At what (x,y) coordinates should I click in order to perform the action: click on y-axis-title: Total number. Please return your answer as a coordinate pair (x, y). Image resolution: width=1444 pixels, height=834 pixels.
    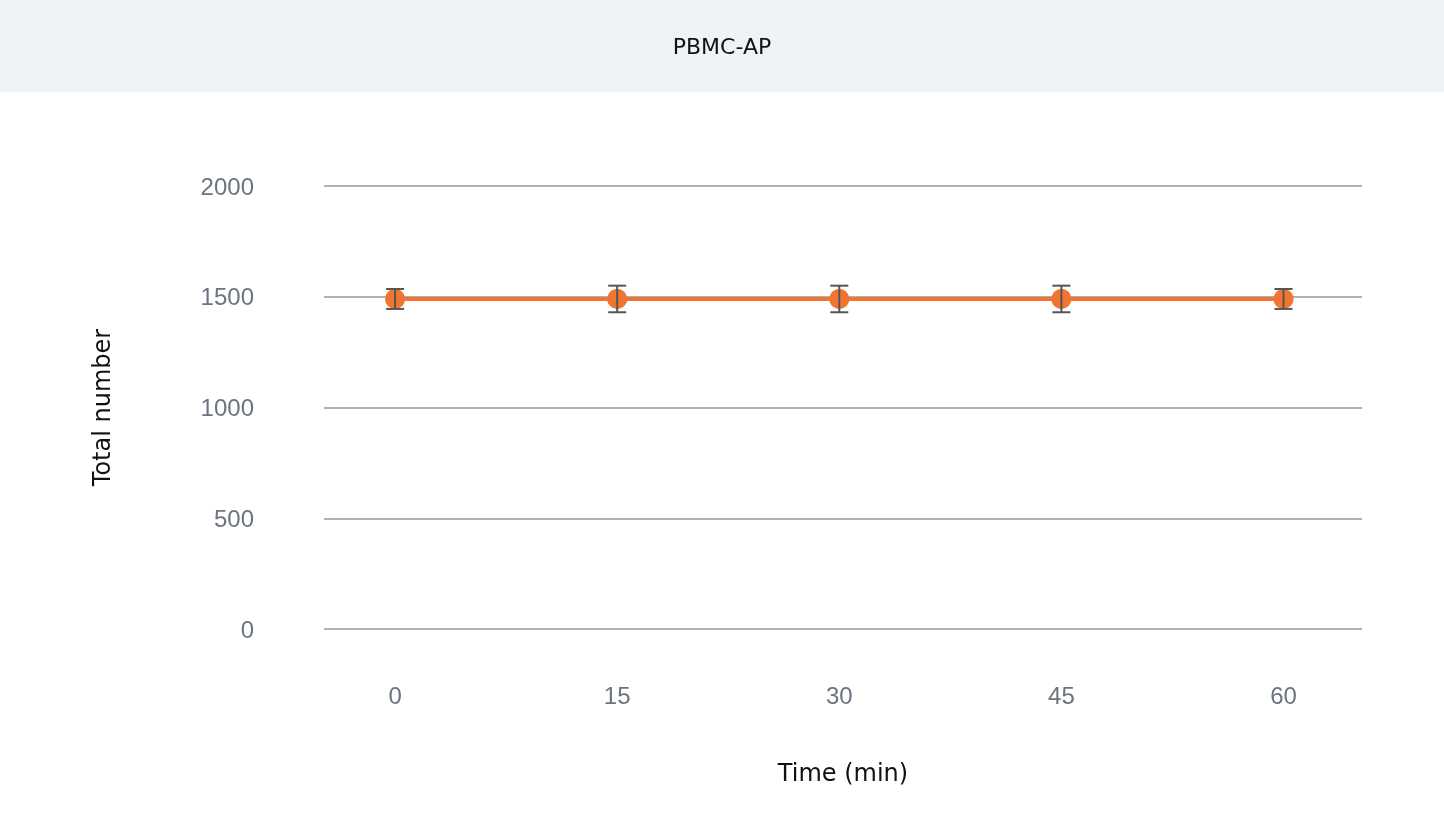
    Looking at the image, I should click on (102, 408).